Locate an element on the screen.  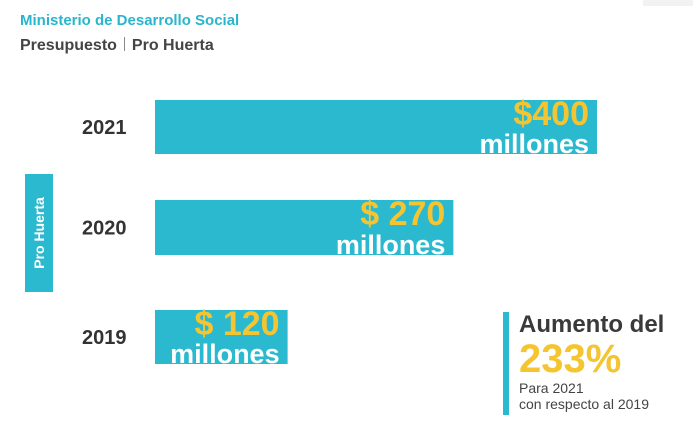
organization-title: Ministerio de Desarrollo Social is located at coordinates (130, 20).